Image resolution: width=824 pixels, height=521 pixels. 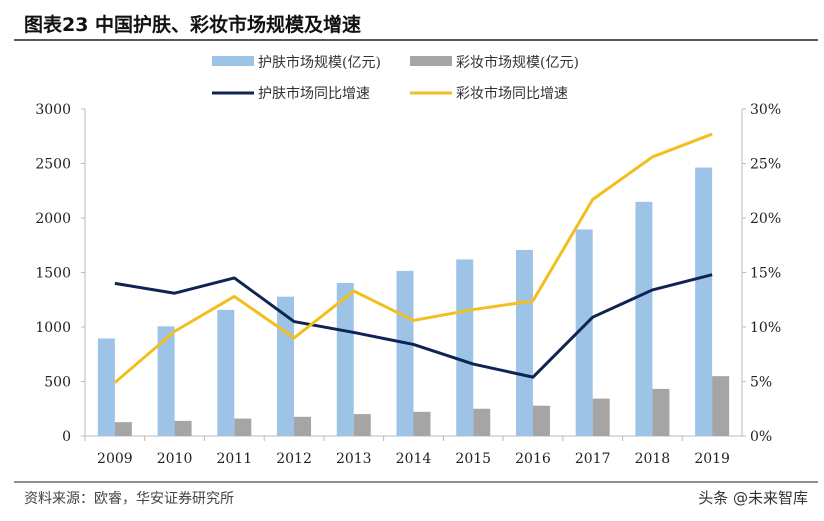 I want to click on legend-label: 护肤市场规模(亿元), so click(x=319, y=62).